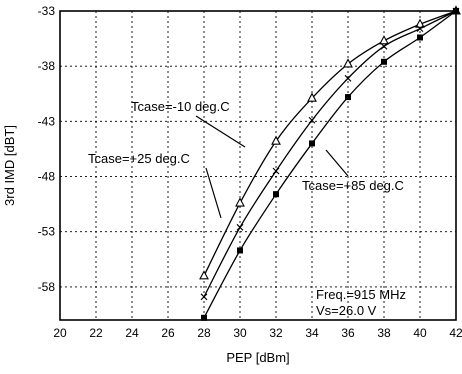 The width and height of the screenshot is (462, 374). I want to click on leader-line-tcase-plus85, so click(337, 163).